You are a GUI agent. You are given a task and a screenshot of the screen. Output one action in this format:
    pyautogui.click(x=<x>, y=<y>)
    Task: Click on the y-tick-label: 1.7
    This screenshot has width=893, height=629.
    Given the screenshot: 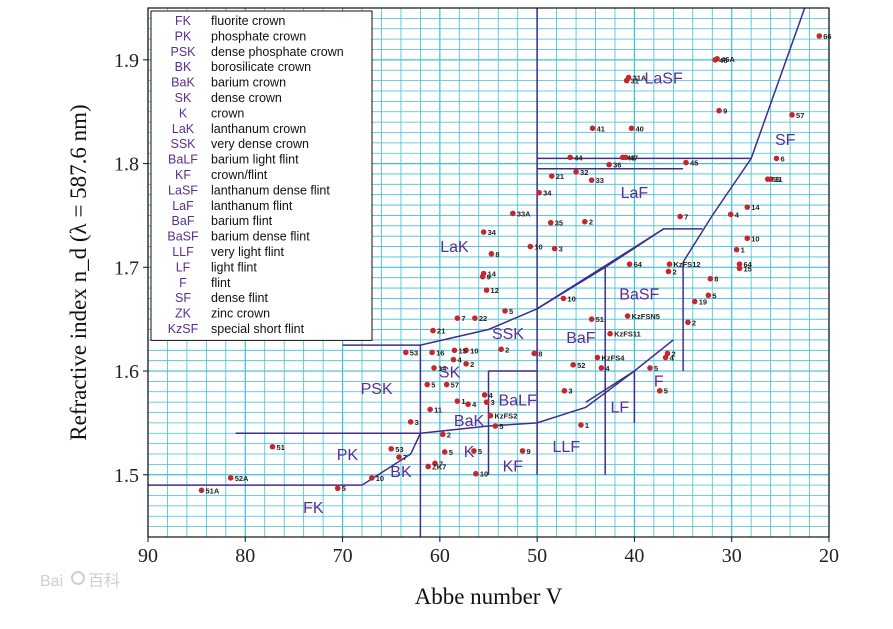 What is the action you would take?
    pyautogui.click(x=126, y=268)
    